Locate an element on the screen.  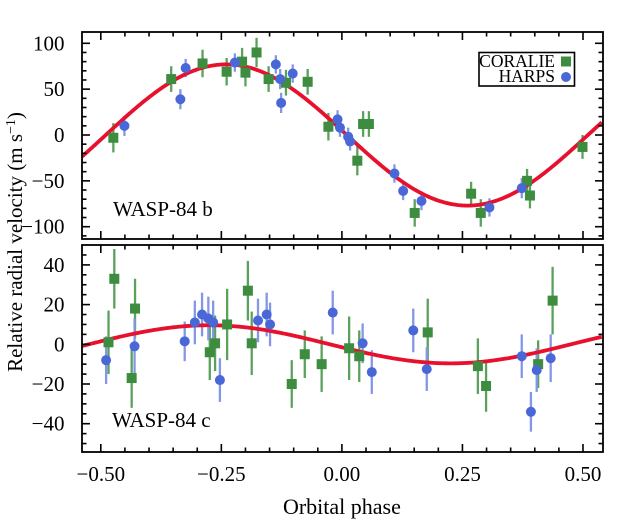
y-tick-label: 100 is located at coordinates (49, 43).